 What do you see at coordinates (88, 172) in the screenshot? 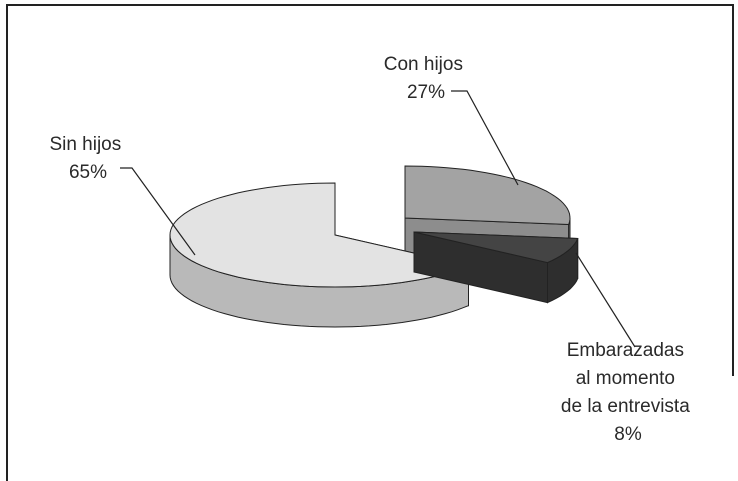
I see `label-sin-hijos-value: 65%` at bounding box center [88, 172].